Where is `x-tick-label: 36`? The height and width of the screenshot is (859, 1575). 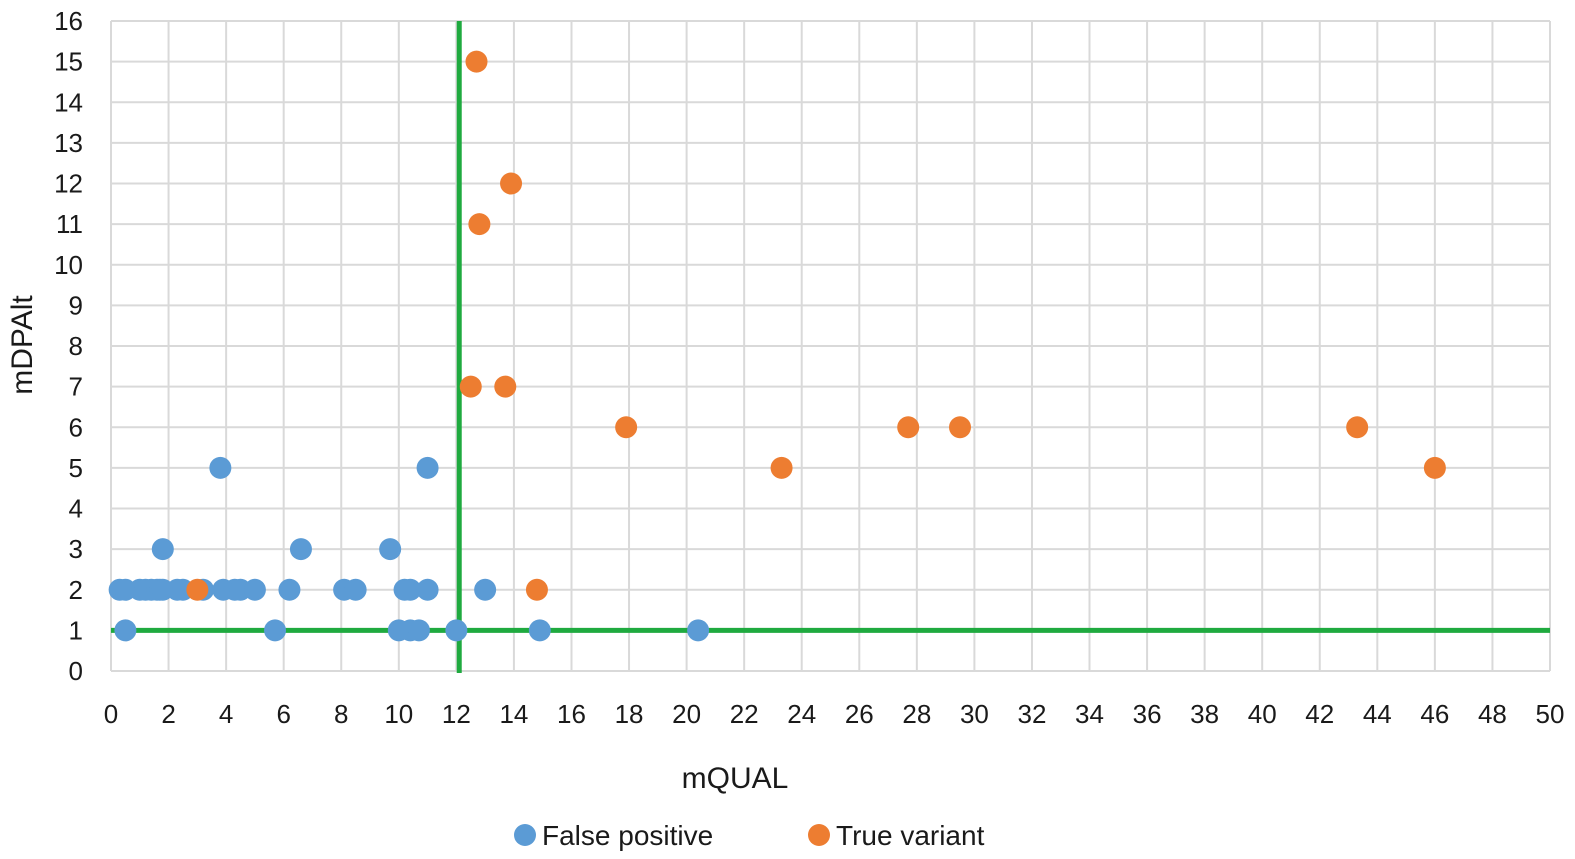
x-tick-label: 36 is located at coordinates (1147, 714).